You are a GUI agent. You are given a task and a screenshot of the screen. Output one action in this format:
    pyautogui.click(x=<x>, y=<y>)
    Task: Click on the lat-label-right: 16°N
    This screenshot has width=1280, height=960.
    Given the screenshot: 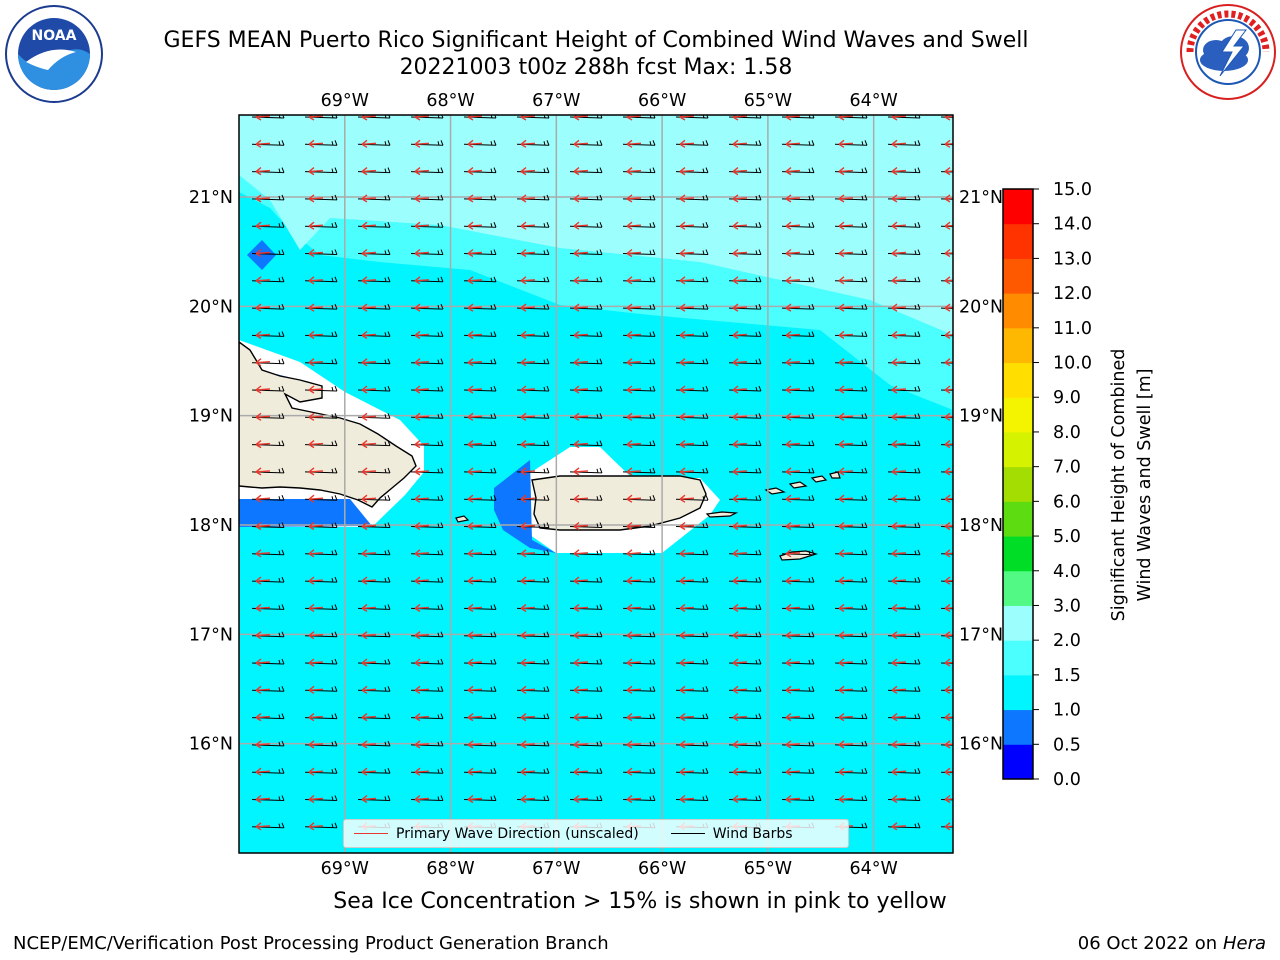 What is the action you would take?
    pyautogui.click(x=981, y=745)
    